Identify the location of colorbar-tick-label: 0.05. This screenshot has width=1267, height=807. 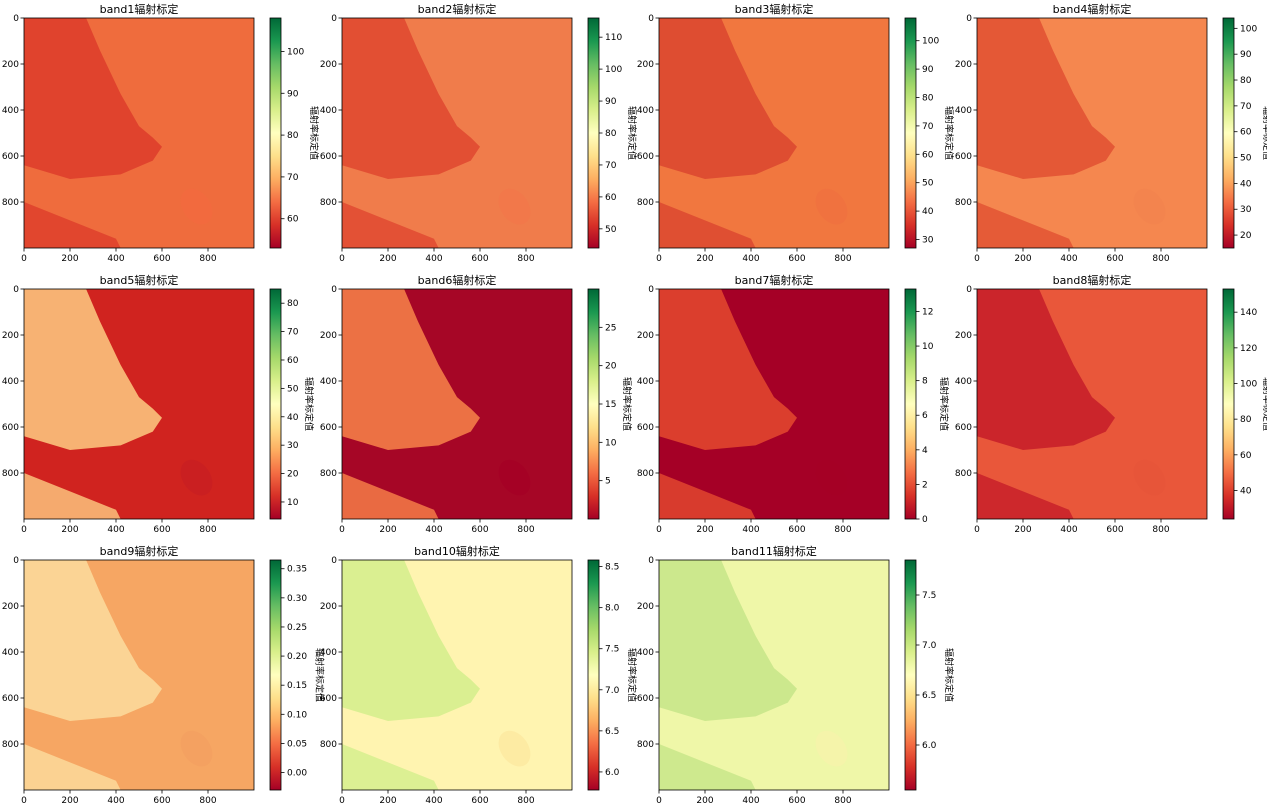
(297, 744).